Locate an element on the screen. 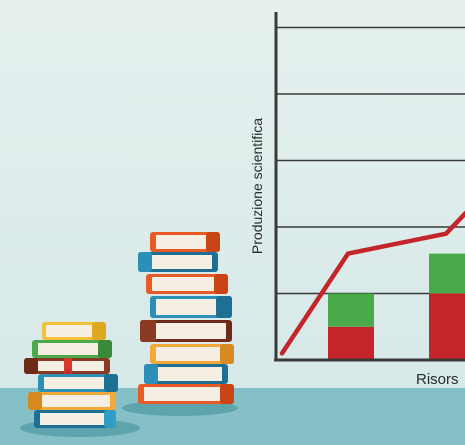  x-axis-label: Risors is located at coordinates (437, 379).